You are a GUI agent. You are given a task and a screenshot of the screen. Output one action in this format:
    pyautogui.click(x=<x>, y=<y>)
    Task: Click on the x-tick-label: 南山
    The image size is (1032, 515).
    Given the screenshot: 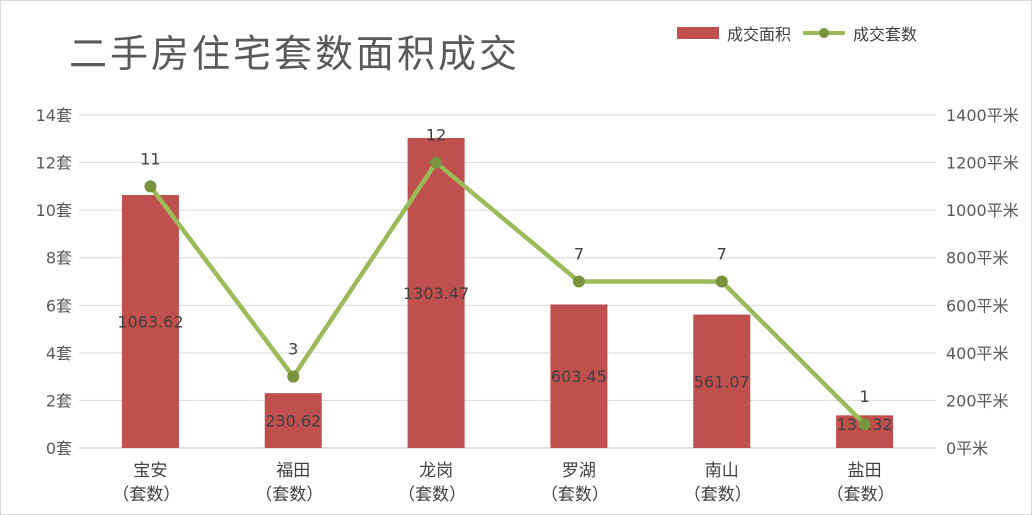 What is the action you would take?
    pyautogui.click(x=722, y=471)
    